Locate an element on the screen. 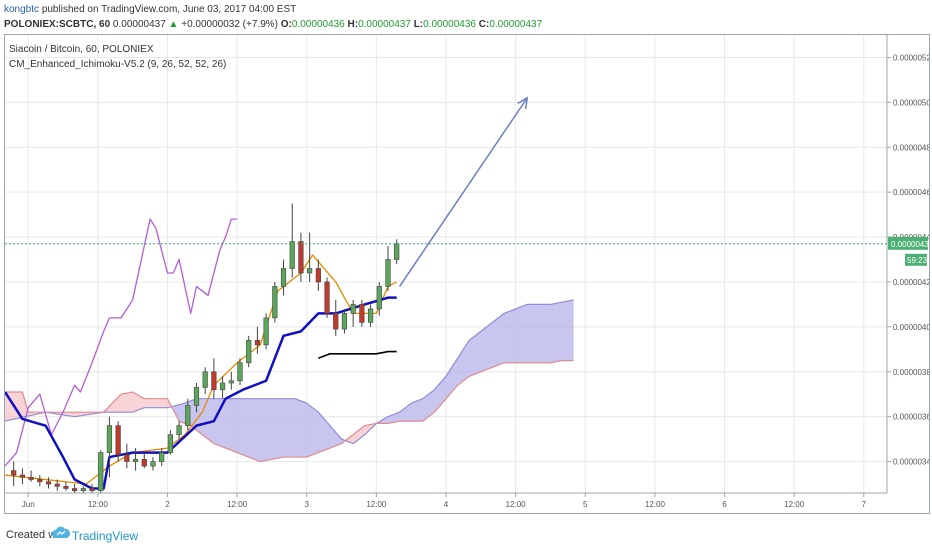  time-tick-label: 6 is located at coordinates (724, 504).